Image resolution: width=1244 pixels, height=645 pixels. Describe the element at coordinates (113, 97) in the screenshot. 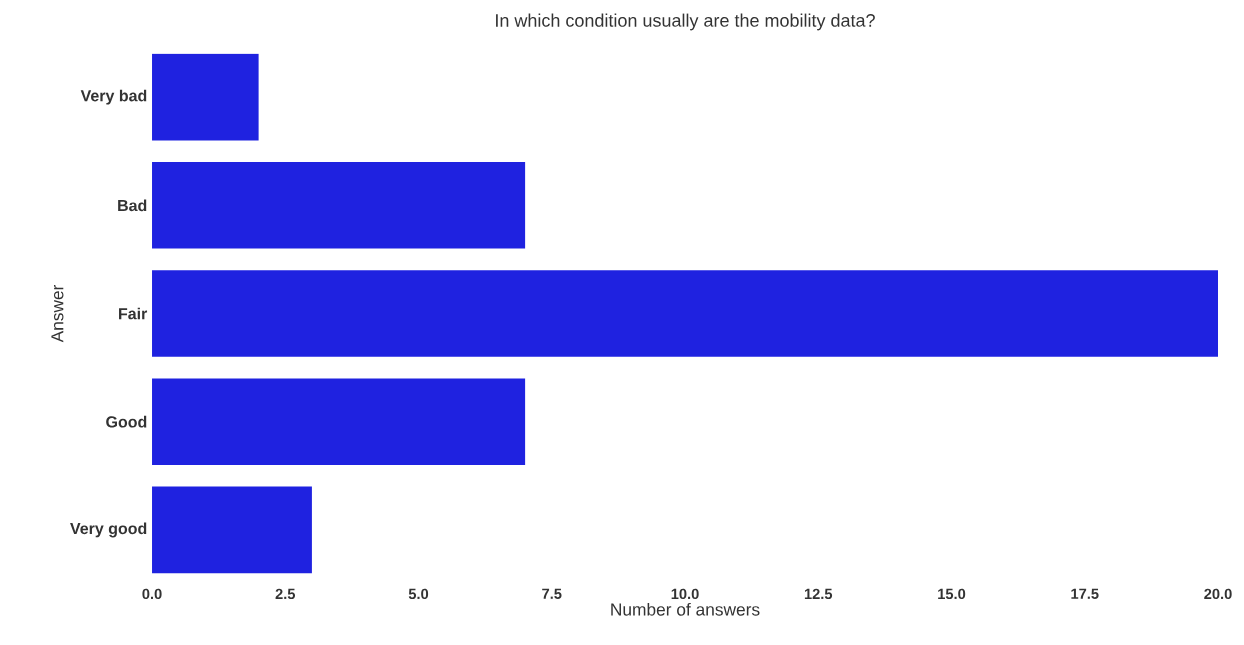

I see `y-tick-label: Very bad` at that location.